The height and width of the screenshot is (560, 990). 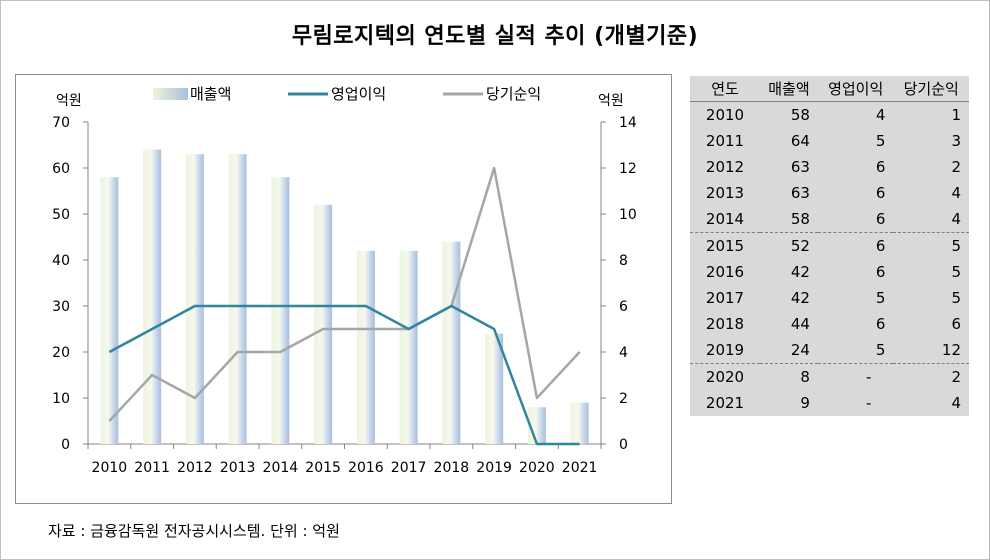 What do you see at coordinates (789, 245) in the screenshot?
I see `table-cell: 52` at bounding box center [789, 245].